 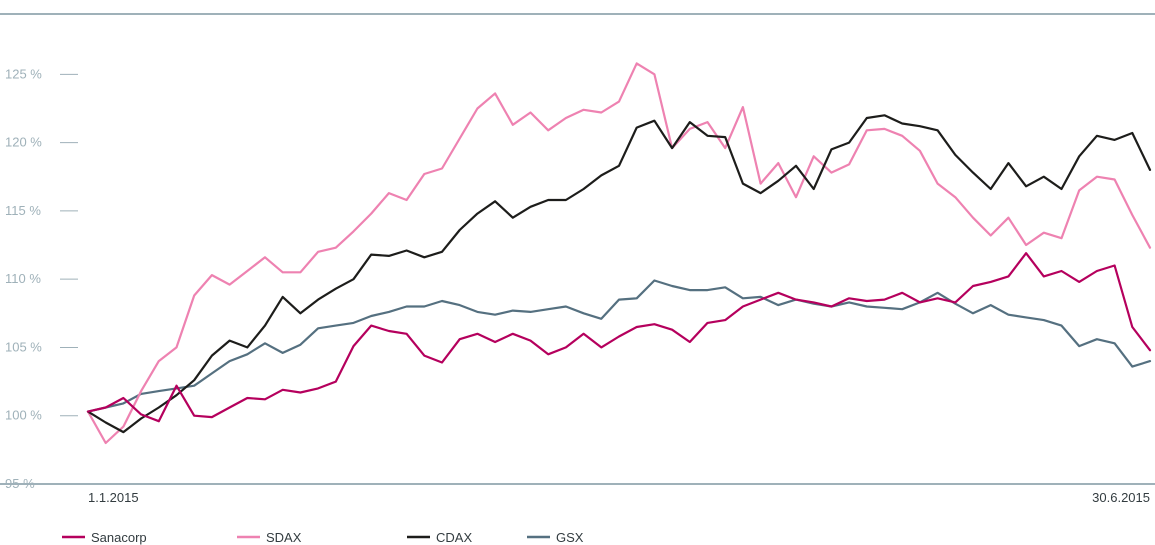 I want to click on legend: Sanacorp SDAX CDAX GSX, so click(x=323, y=537).